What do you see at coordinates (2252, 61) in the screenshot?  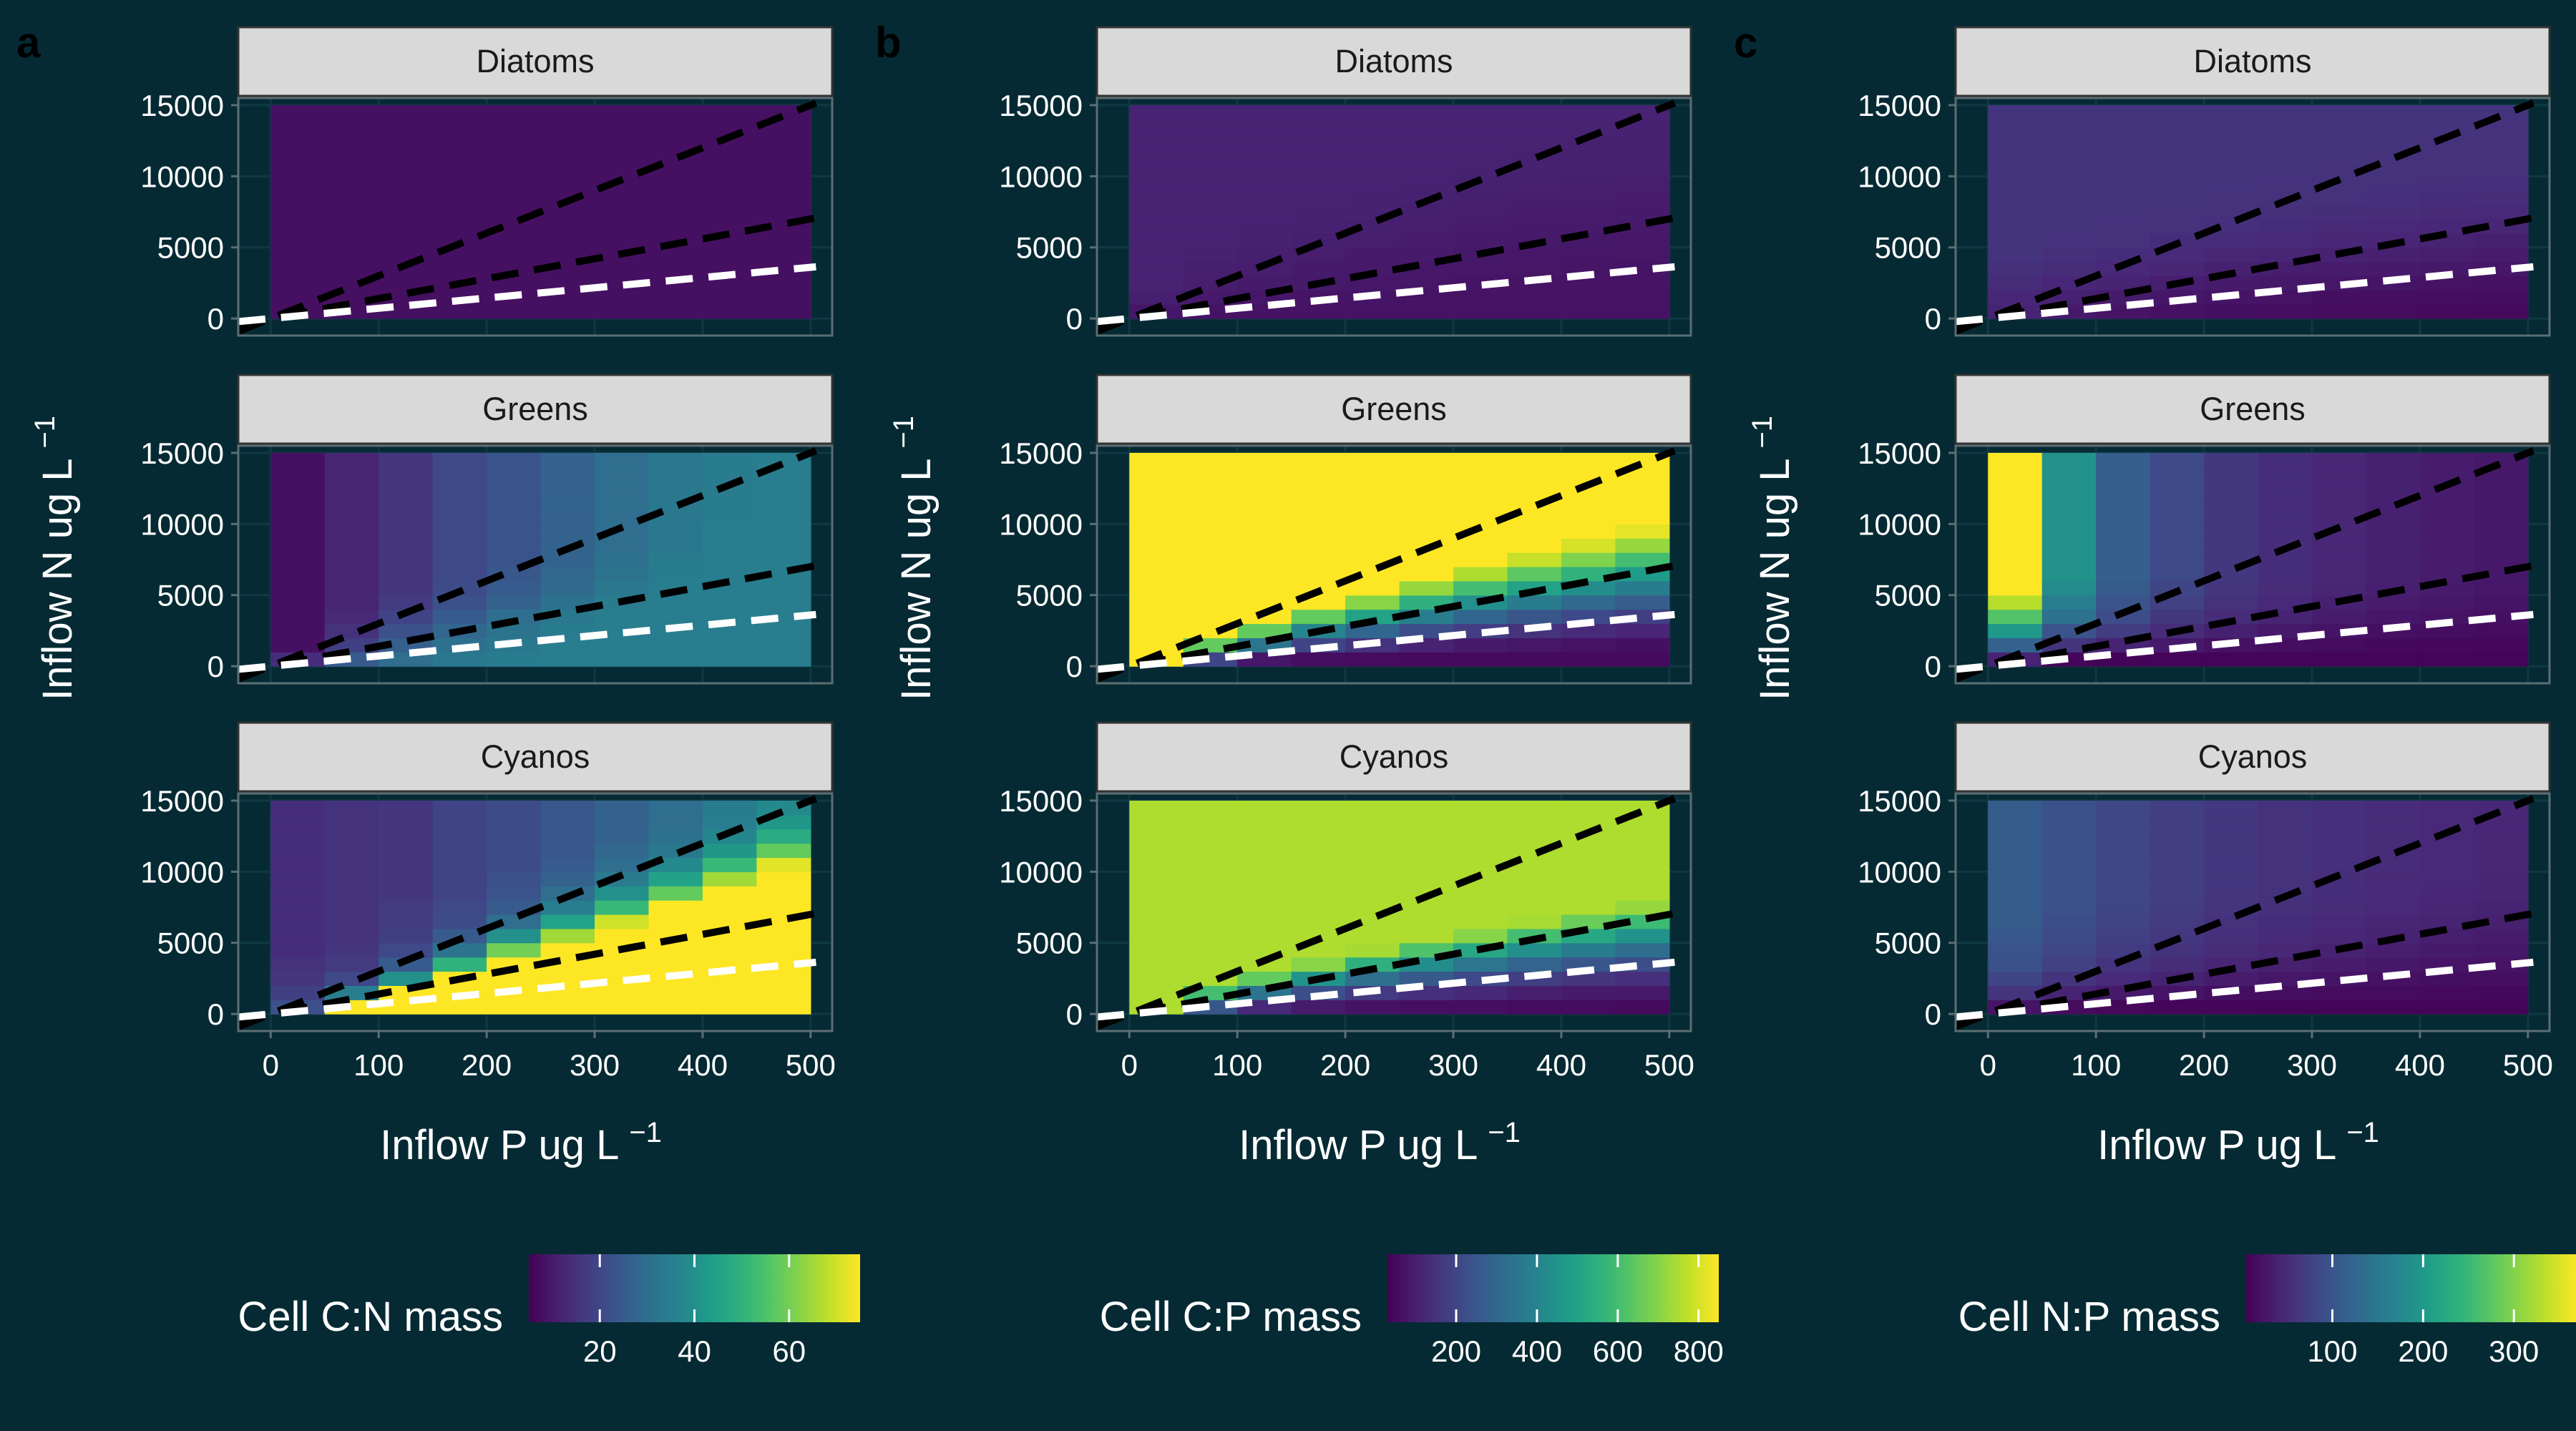 I see `facet-label: Diatoms` at bounding box center [2252, 61].